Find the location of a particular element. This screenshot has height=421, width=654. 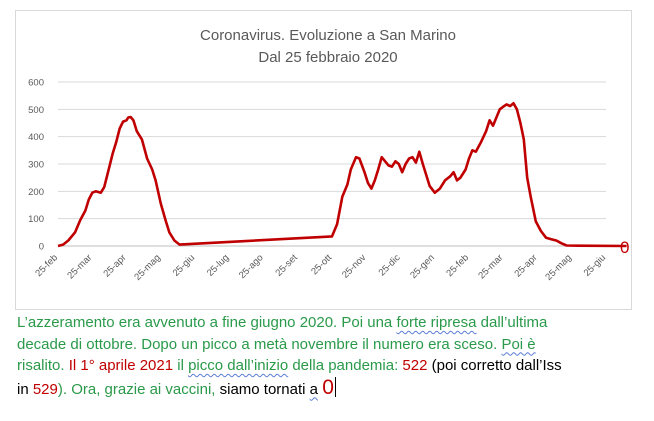

caption-part: 0 is located at coordinates (328, 387).